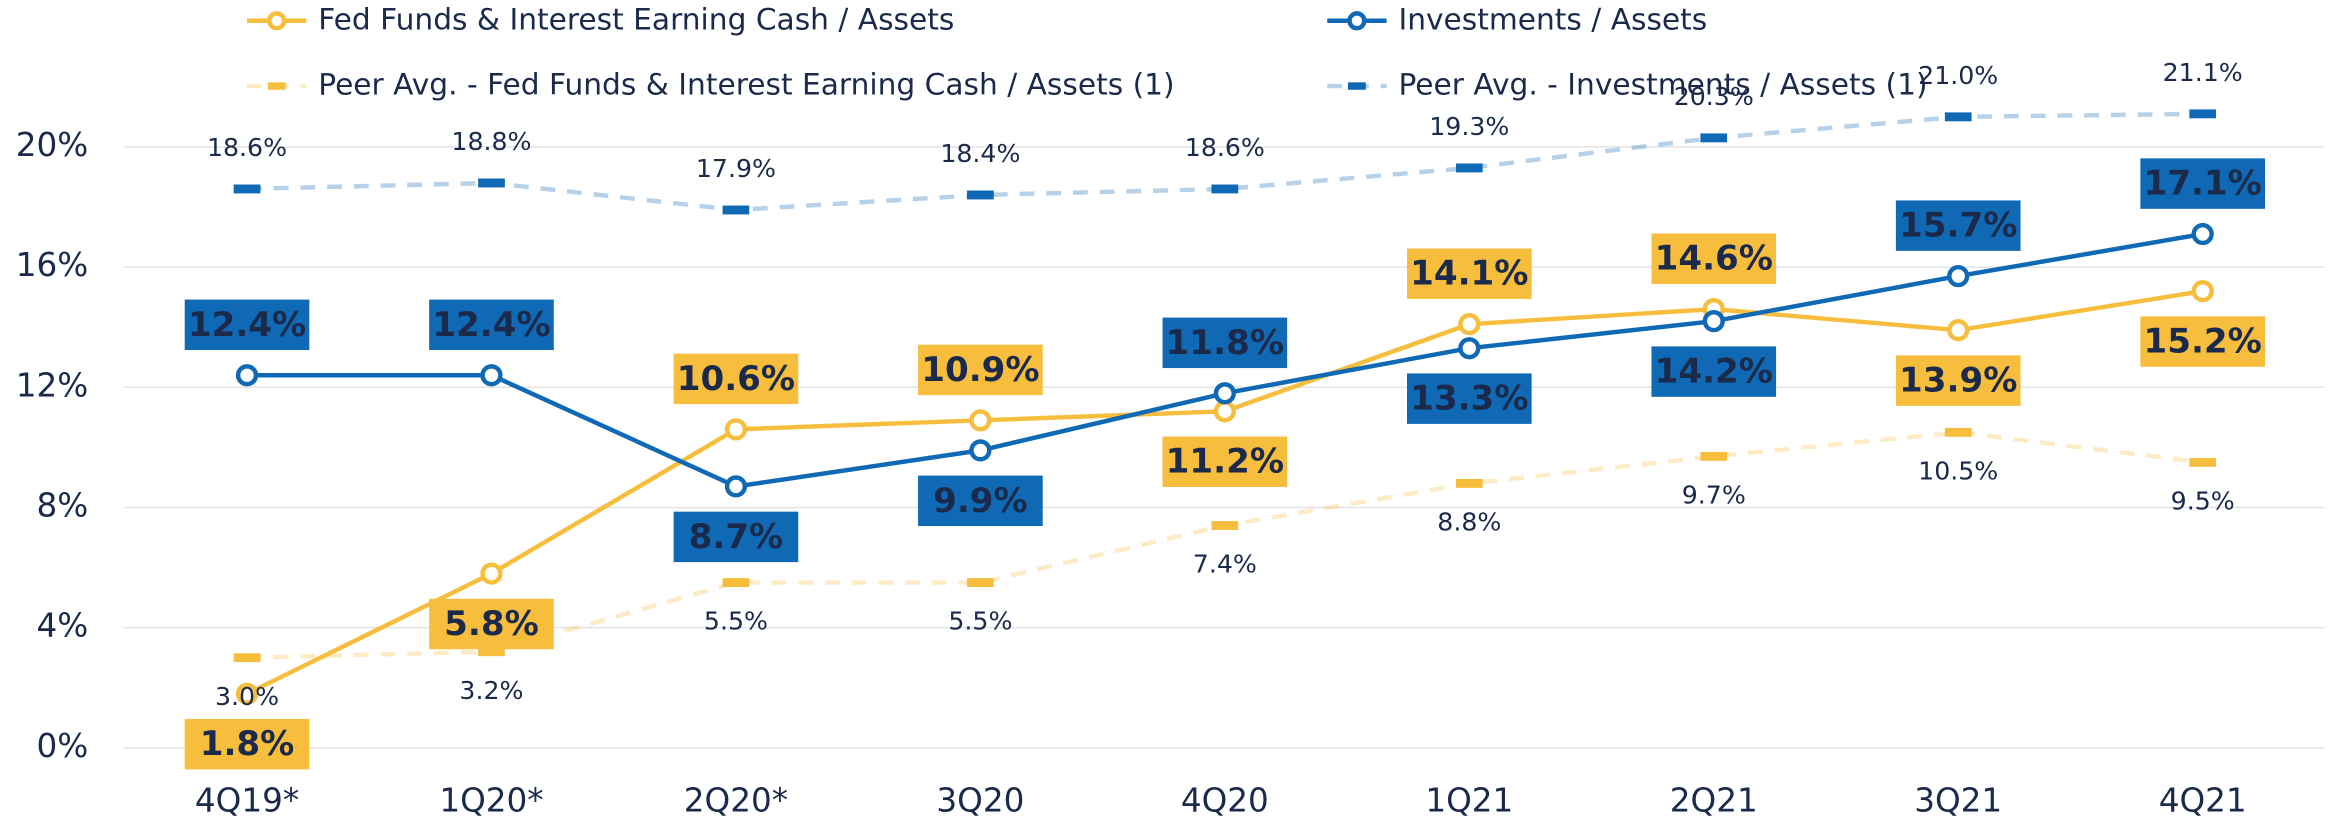 The image size is (2331, 825). What do you see at coordinates (491, 690) in the screenshot?
I see `peer-value-label: 3.2%` at bounding box center [491, 690].